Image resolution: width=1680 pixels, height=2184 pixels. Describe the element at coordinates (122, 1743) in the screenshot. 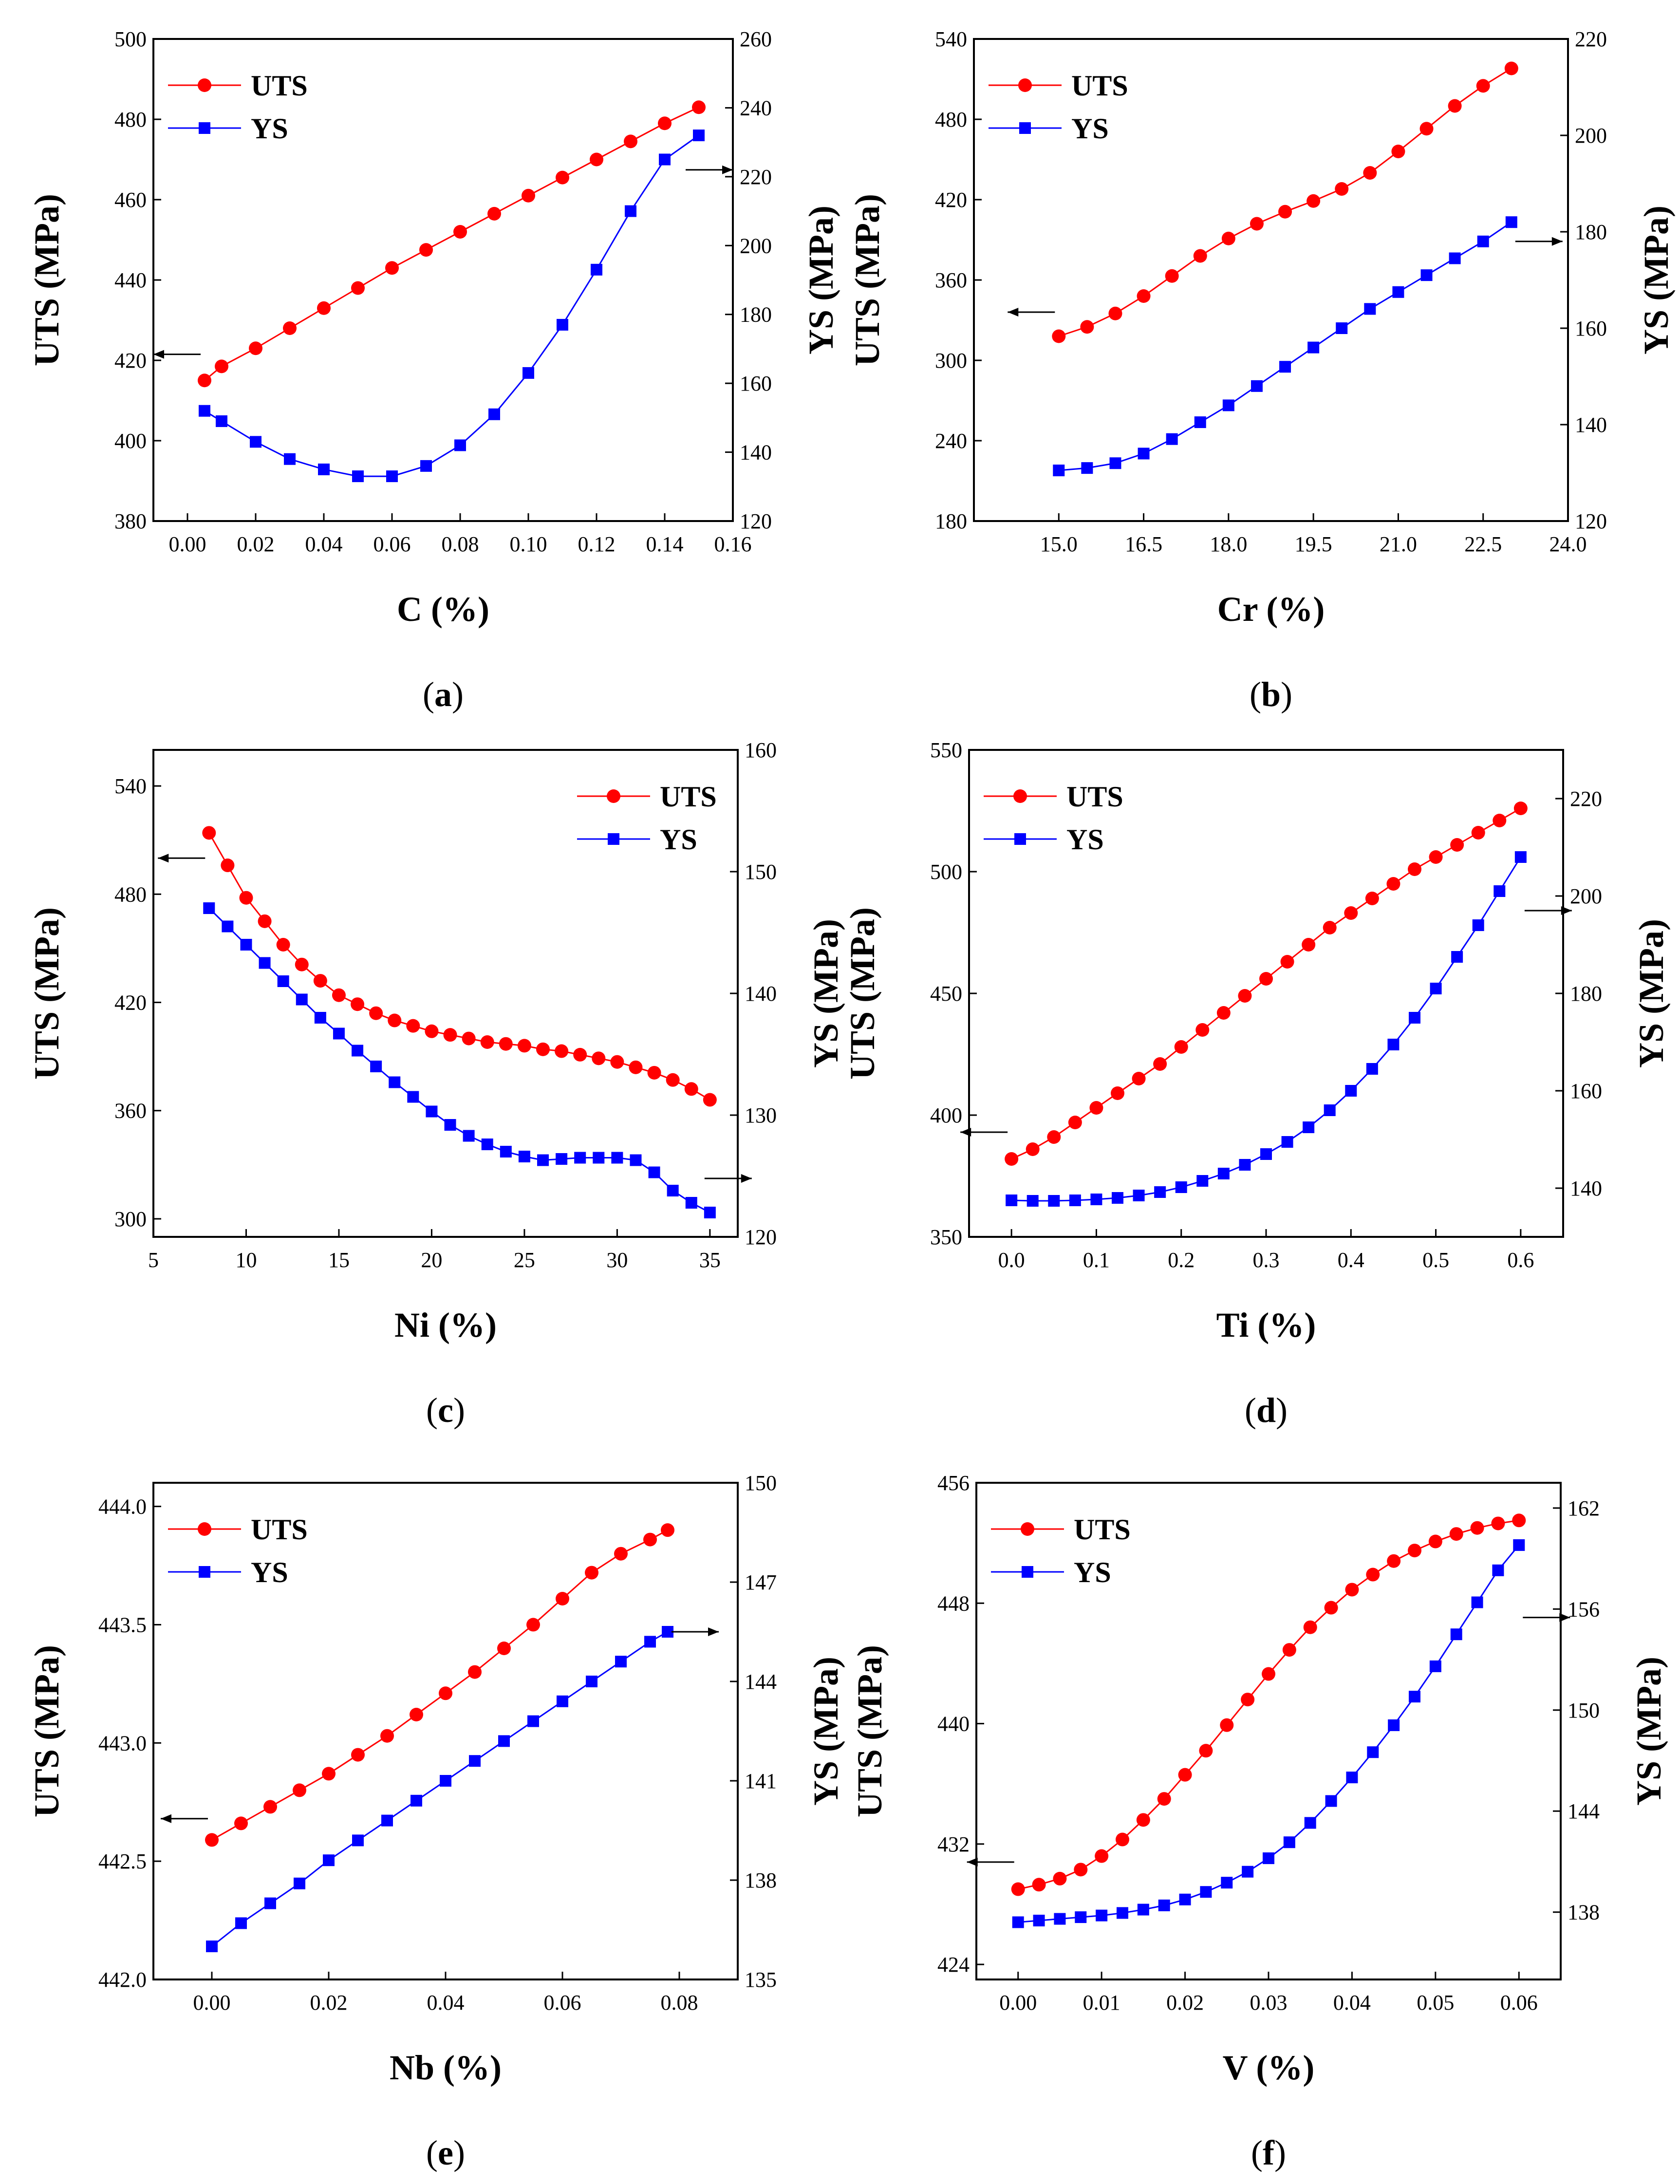

I see `y-left-tick-label: 443.0` at that location.